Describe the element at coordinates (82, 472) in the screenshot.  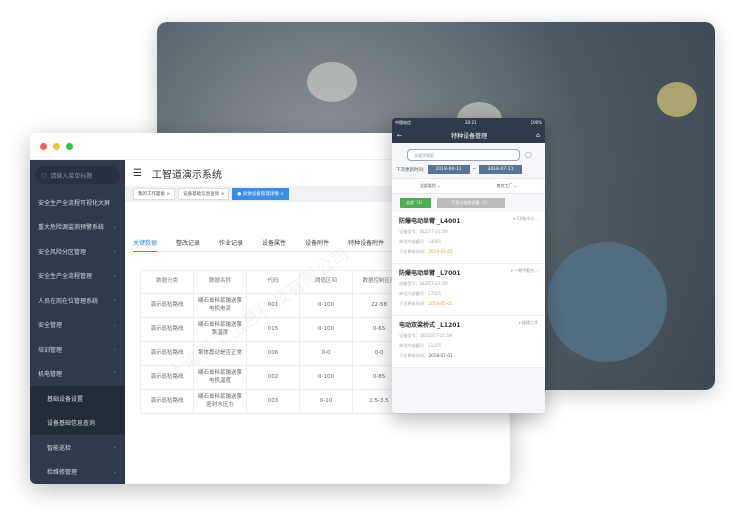
I see `sidebar-item: 检维修管理 ⌄` at that location.